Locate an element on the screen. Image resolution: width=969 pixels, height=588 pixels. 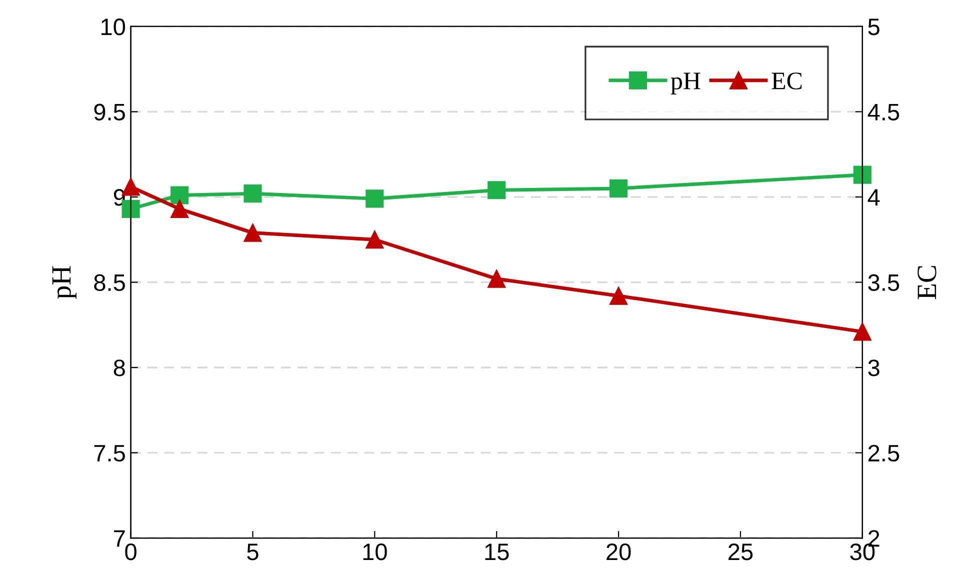
y-tick-label: 10 is located at coordinates (113, 27).